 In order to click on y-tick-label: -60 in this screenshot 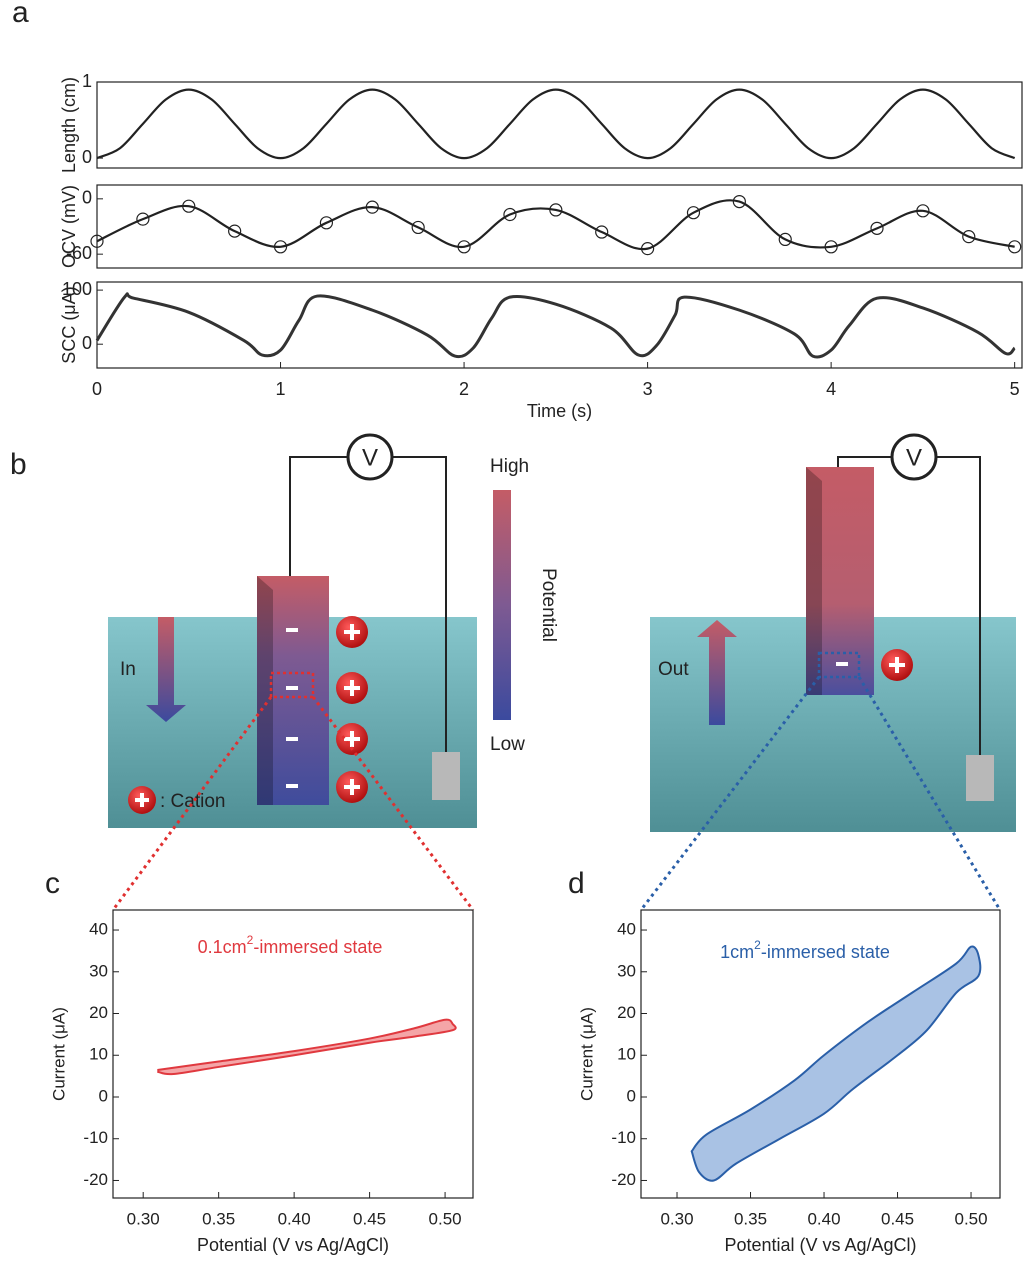, I will do `click(79, 253)`.